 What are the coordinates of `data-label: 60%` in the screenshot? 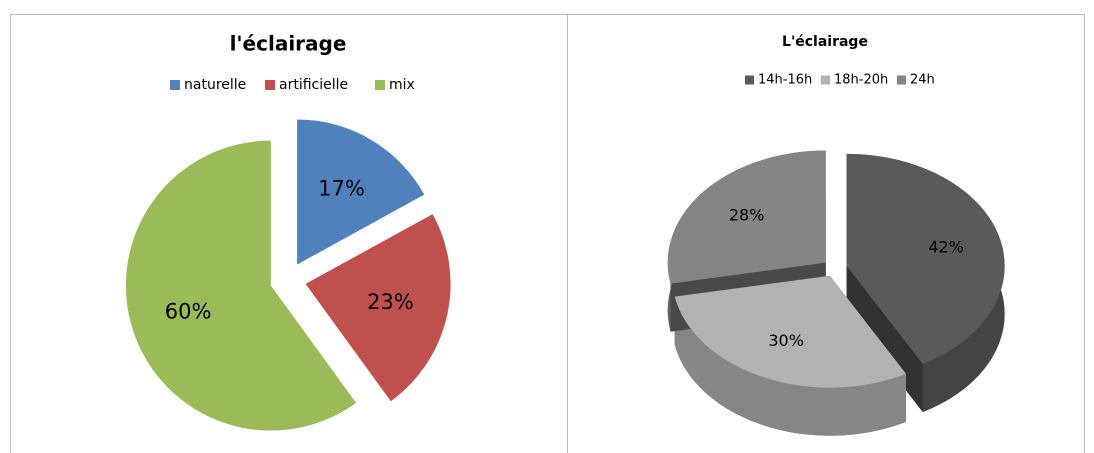 It's located at (188, 311).